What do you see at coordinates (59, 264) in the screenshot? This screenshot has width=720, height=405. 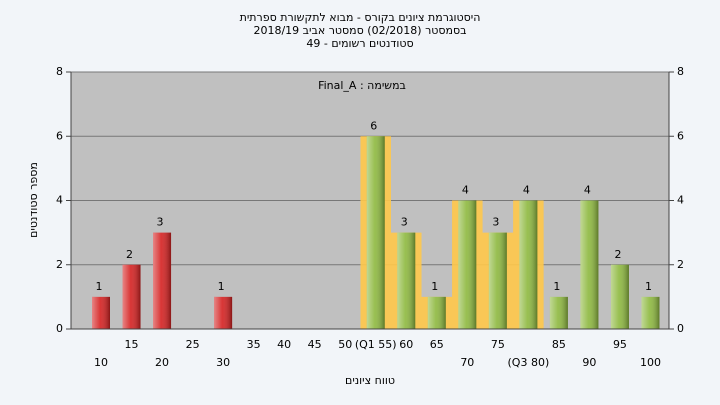 I see `y-tick-label: 2` at bounding box center [59, 264].